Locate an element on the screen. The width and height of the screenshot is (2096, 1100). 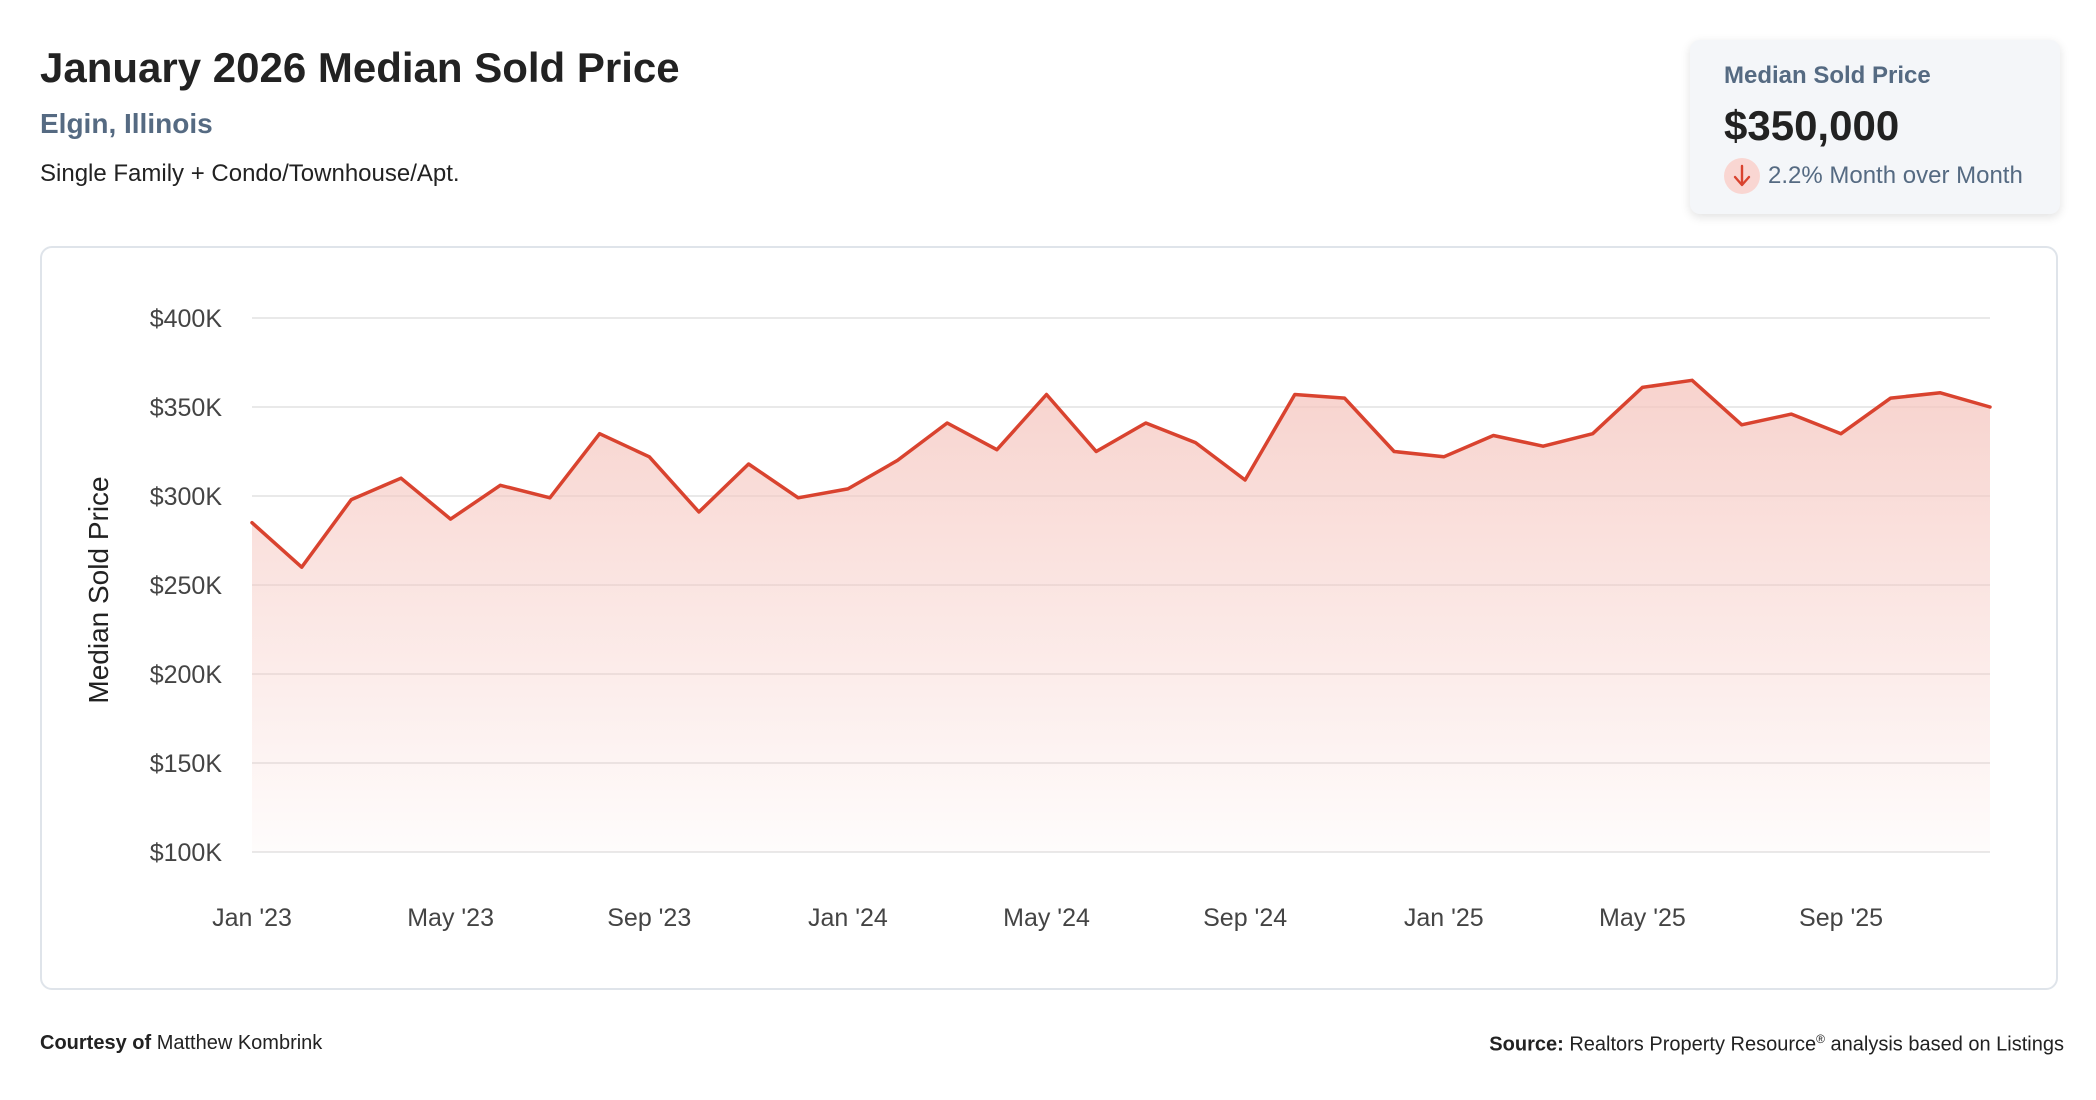
y-tick-label: $250K is located at coordinates (186, 586).